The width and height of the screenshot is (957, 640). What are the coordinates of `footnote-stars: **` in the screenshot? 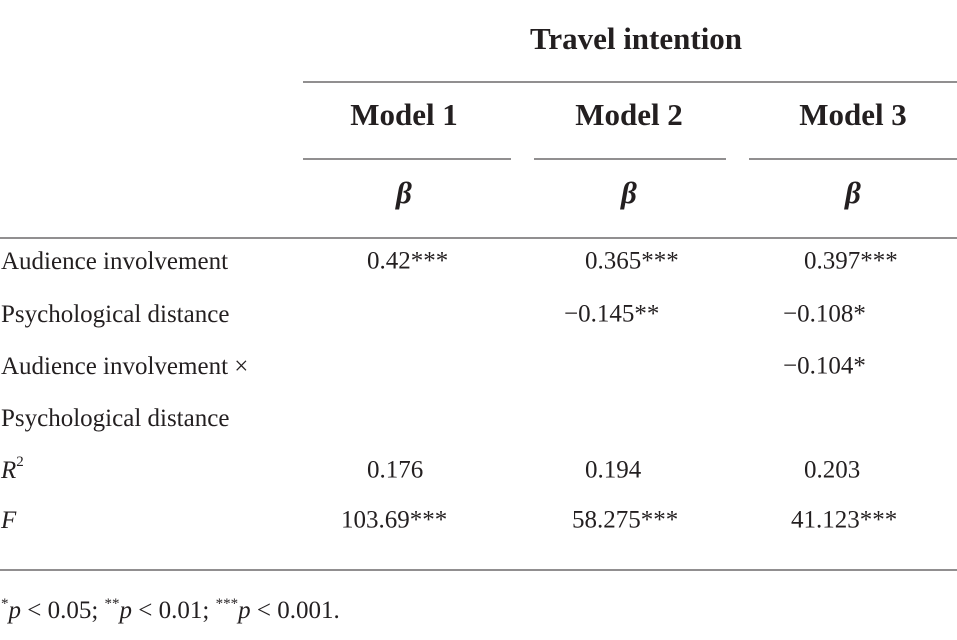 It's located at (112, 604).